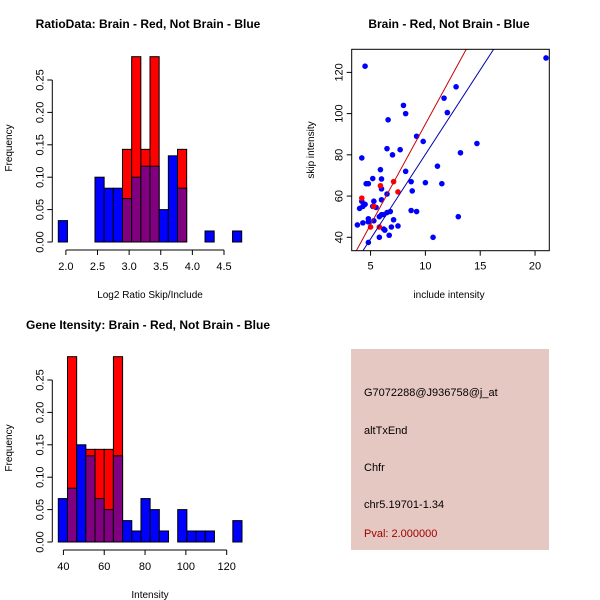 Image resolution: width=600 pixels, height=600 pixels. I want to click on x-tick-label: 120, so click(227, 567).